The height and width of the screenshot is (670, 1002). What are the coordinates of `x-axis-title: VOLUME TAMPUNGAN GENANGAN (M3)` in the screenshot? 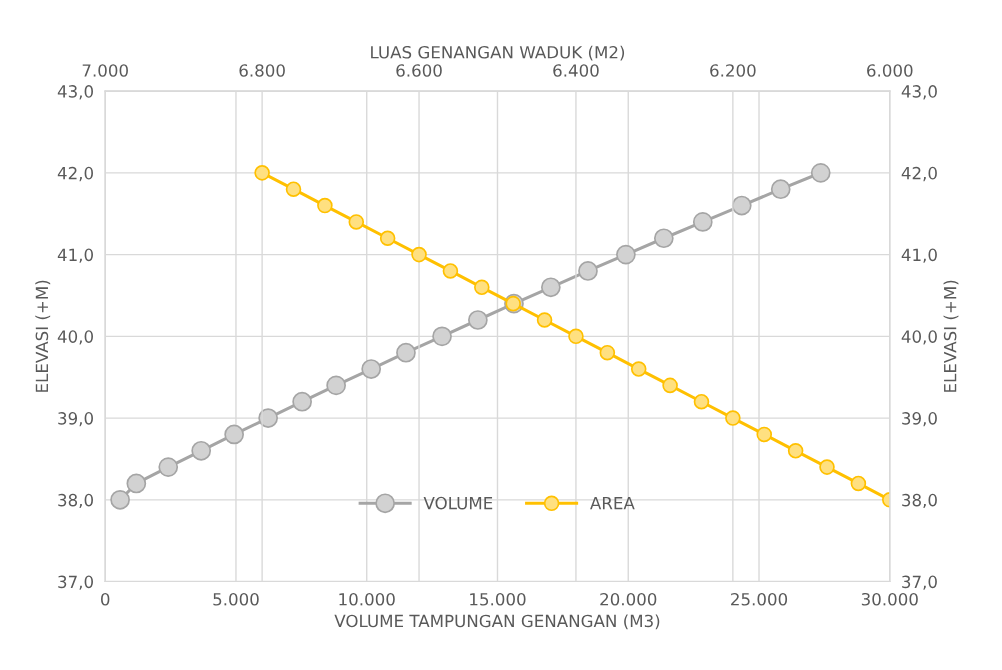 It's located at (497, 622).